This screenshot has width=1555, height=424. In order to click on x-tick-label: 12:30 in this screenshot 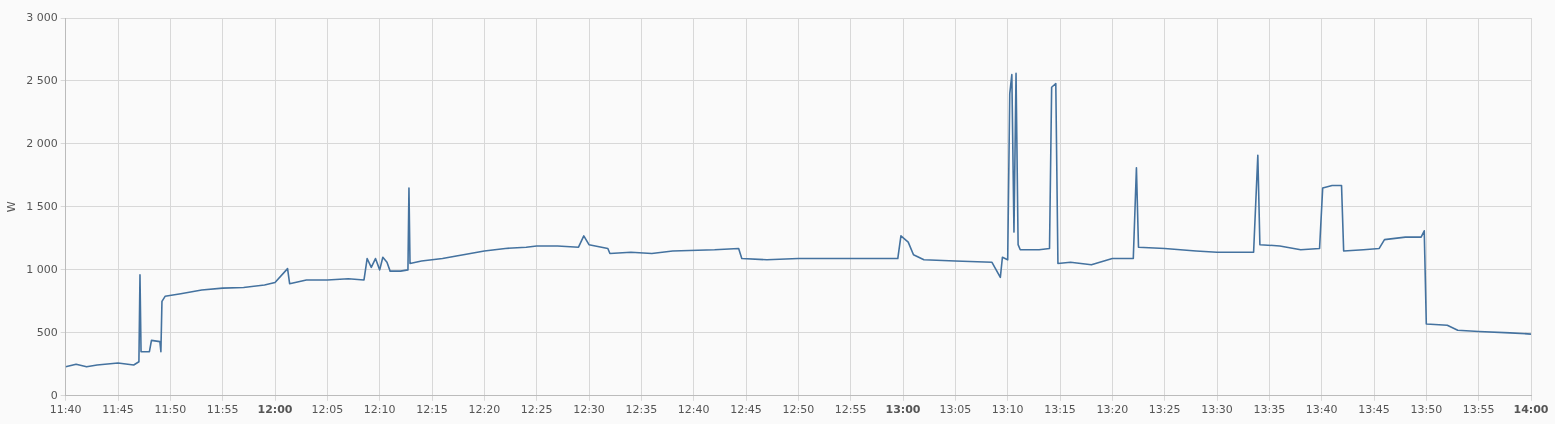, I will do `click(589, 410)`.